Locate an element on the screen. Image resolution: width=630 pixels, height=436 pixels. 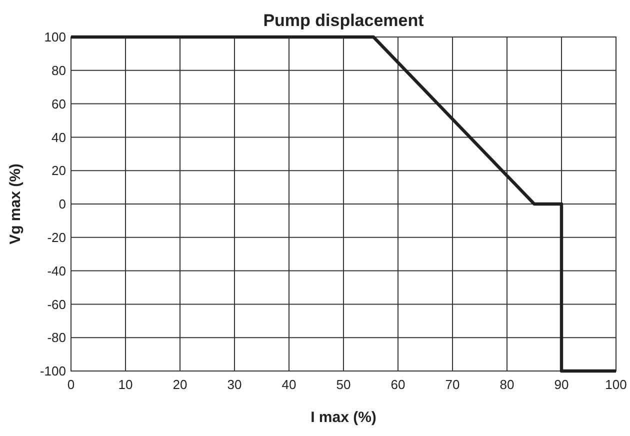
y-tick-label: 60 is located at coordinates (59, 104).